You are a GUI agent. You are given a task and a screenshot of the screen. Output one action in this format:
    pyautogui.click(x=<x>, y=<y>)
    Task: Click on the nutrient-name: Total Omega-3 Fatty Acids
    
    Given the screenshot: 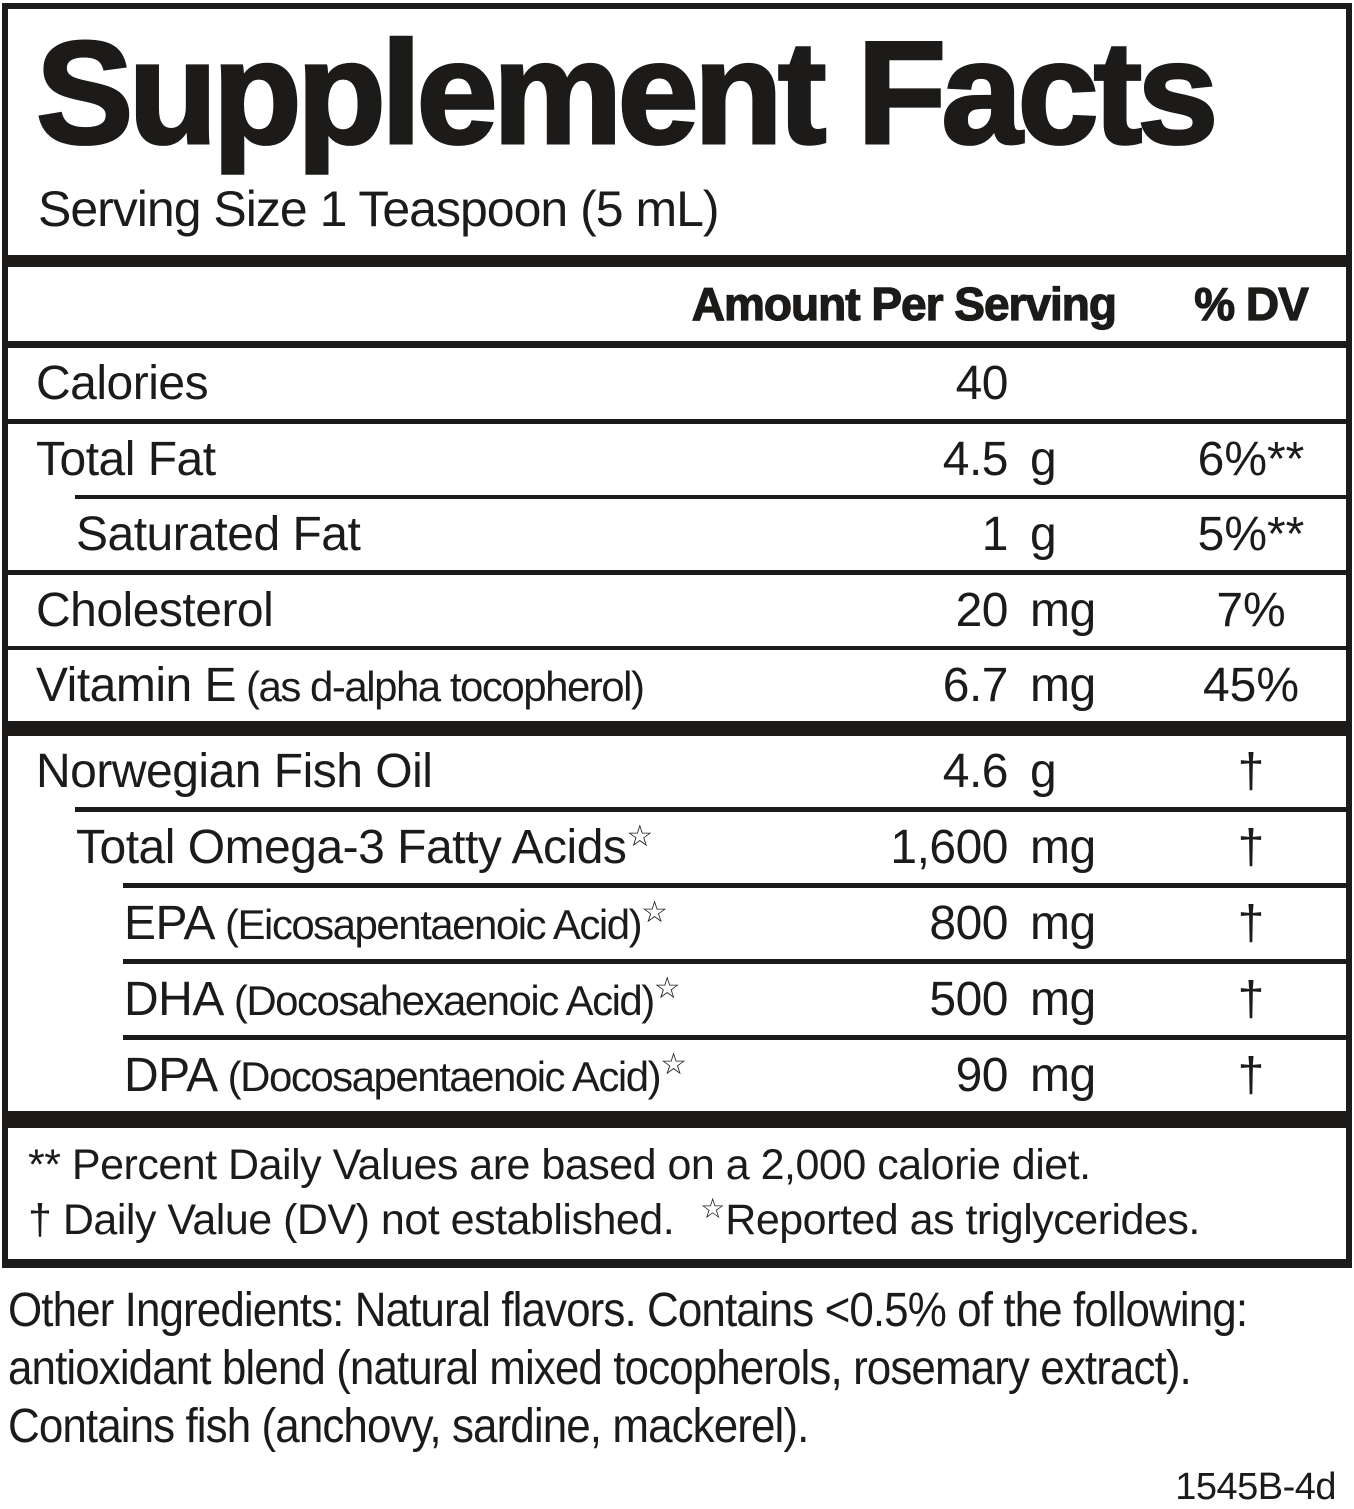 What is the action you would take?
    pyautogui.click(x=351, y=847)
    